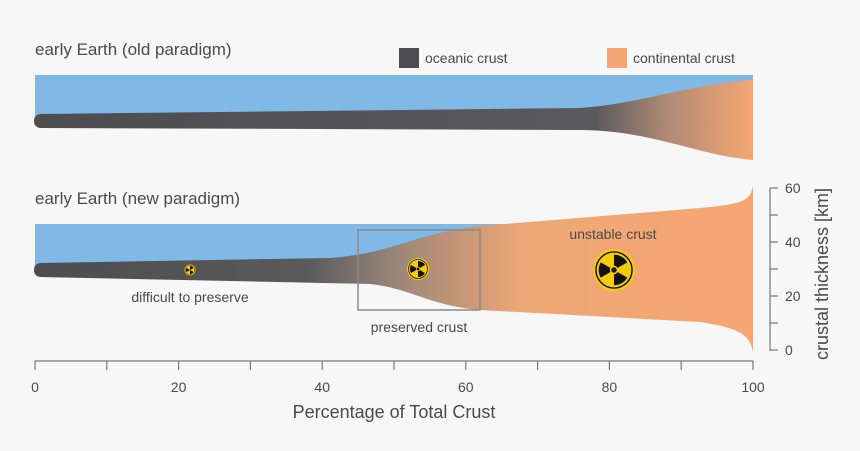  Describe the element at coordinates (322, 387) in the screenshot. I see `x-tick-label: 40` at that location.